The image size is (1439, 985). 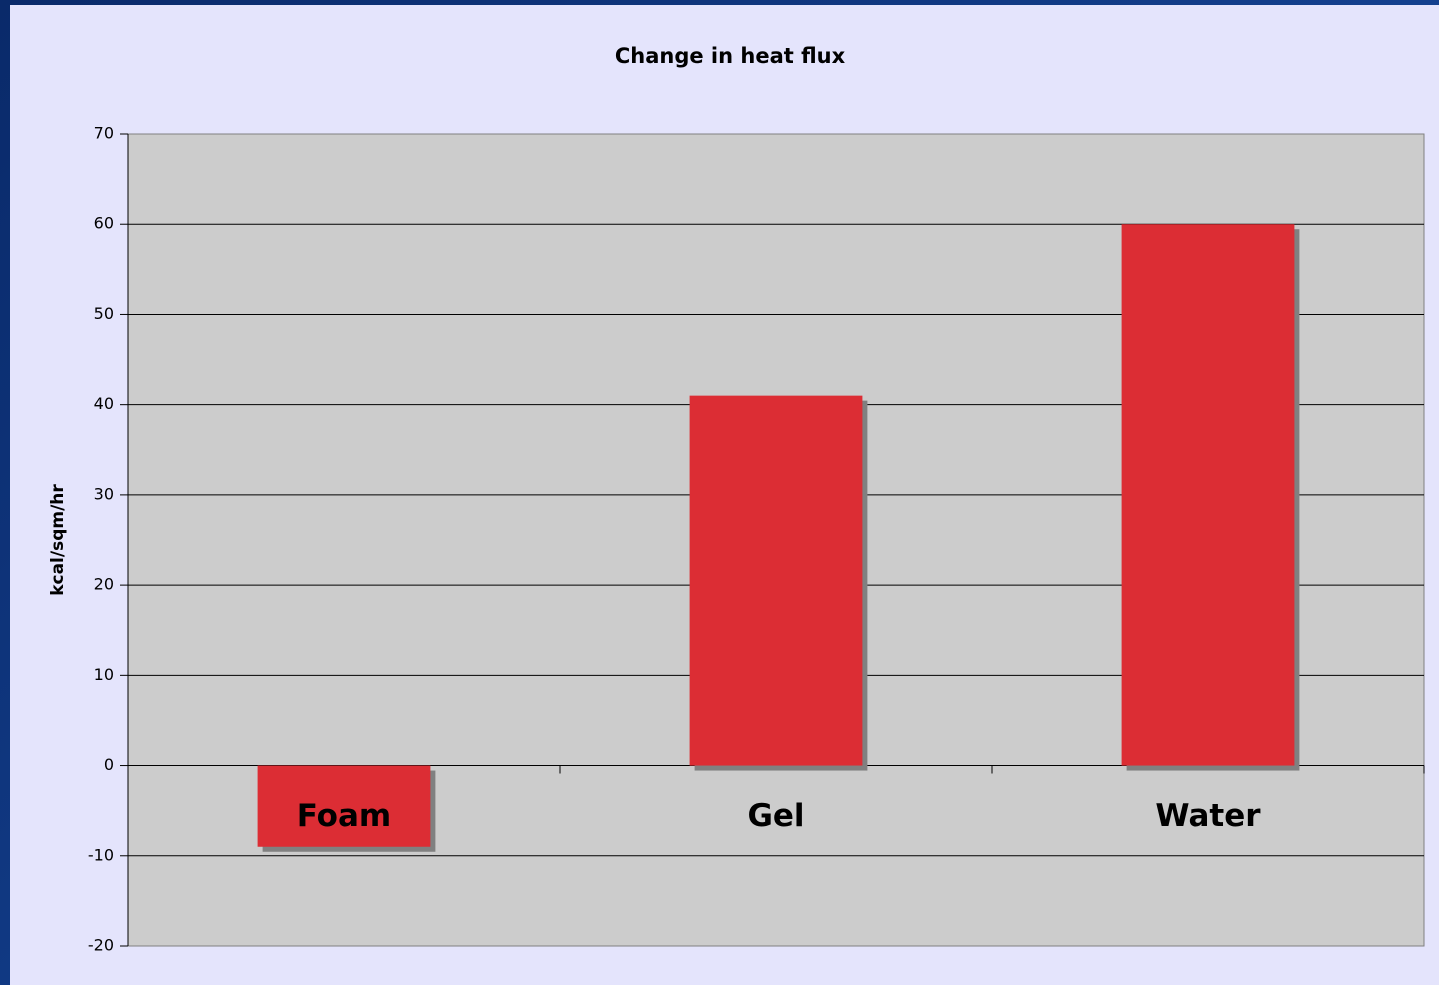 I want to click on y-axis-label: kcal/sqm/hr, so click(x=58, y=540).